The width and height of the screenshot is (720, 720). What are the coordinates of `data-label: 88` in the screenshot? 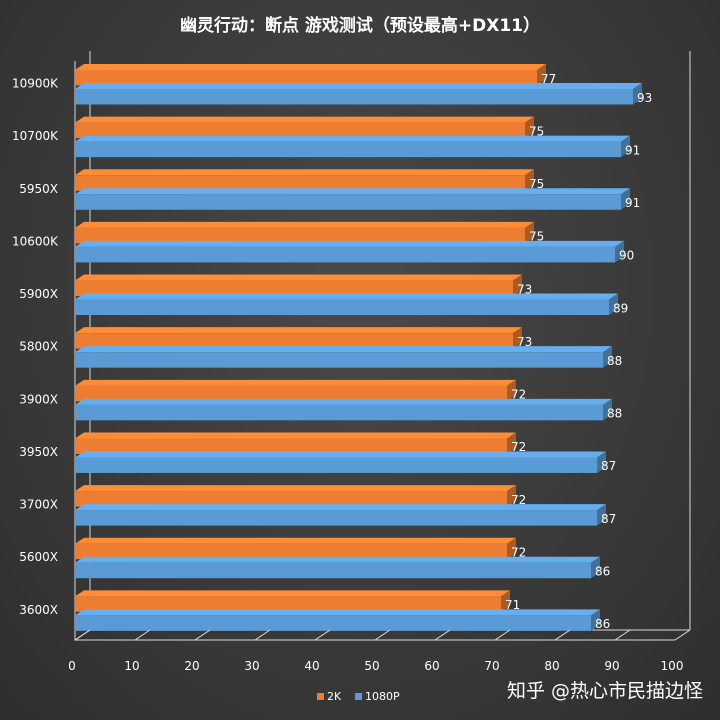 It's located at (614, 414).